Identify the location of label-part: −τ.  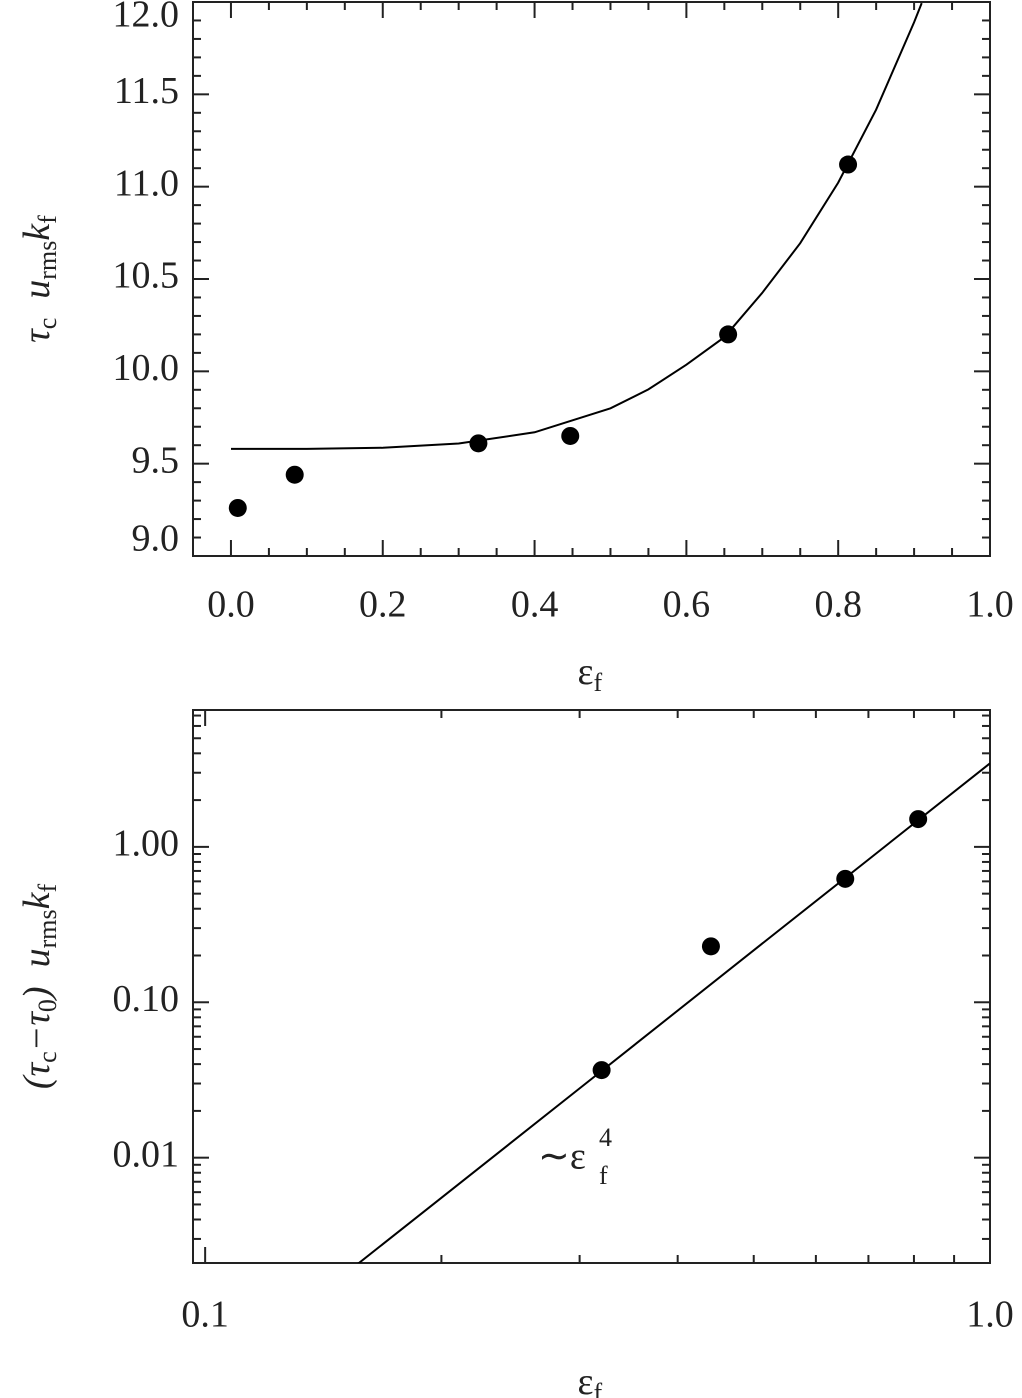
(37, 1031).